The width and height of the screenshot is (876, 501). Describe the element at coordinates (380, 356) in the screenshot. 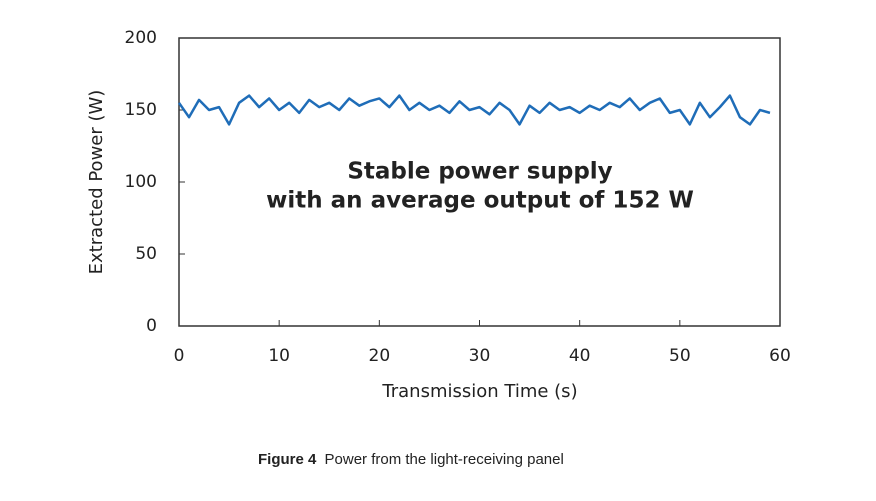

I see `x-tick-label: 20` at that location.